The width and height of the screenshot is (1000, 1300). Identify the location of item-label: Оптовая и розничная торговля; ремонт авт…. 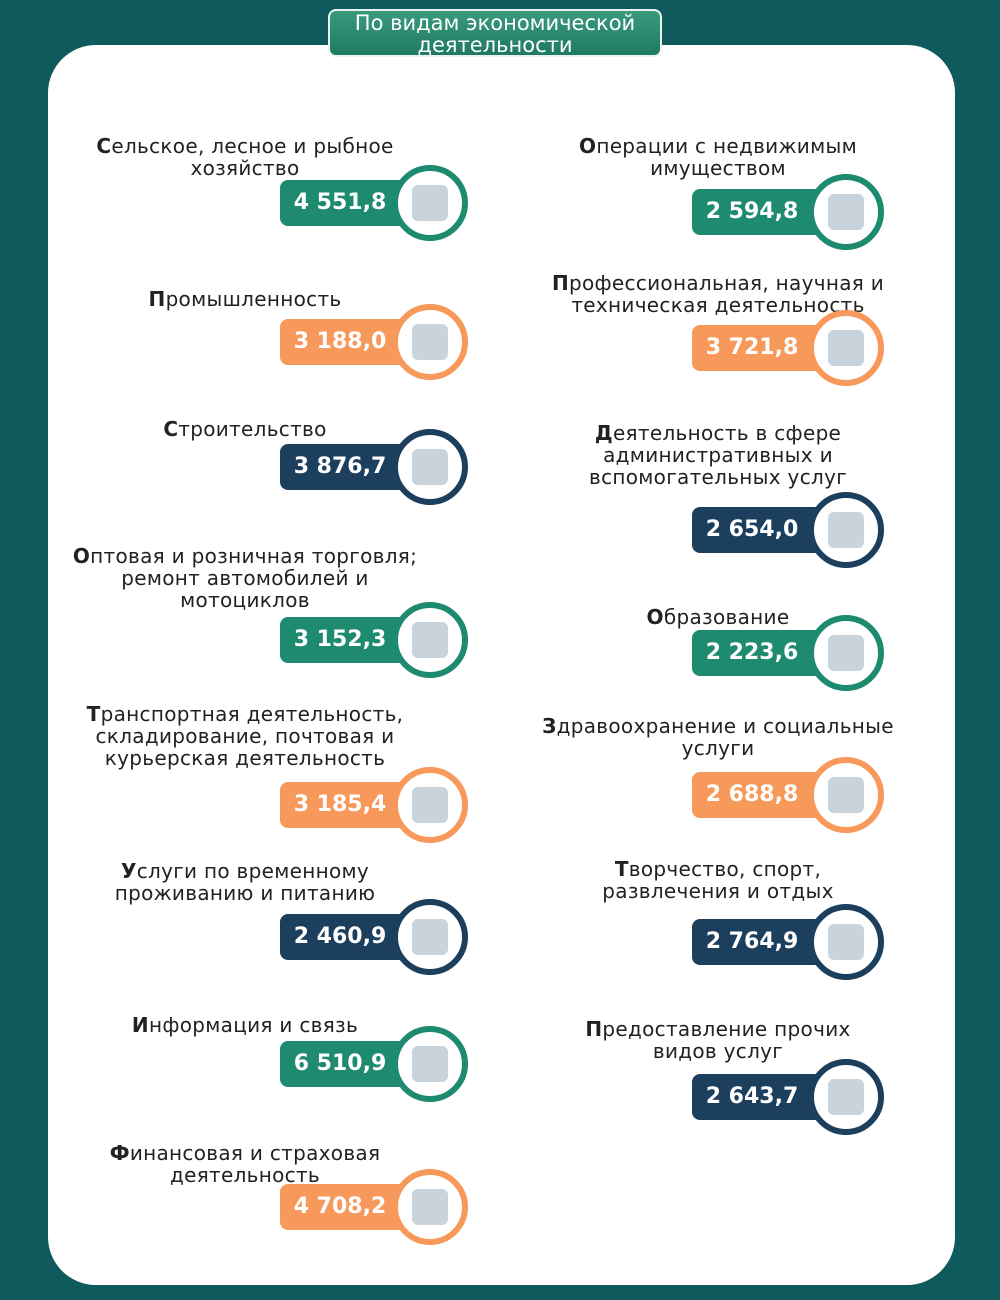
(245, 578).